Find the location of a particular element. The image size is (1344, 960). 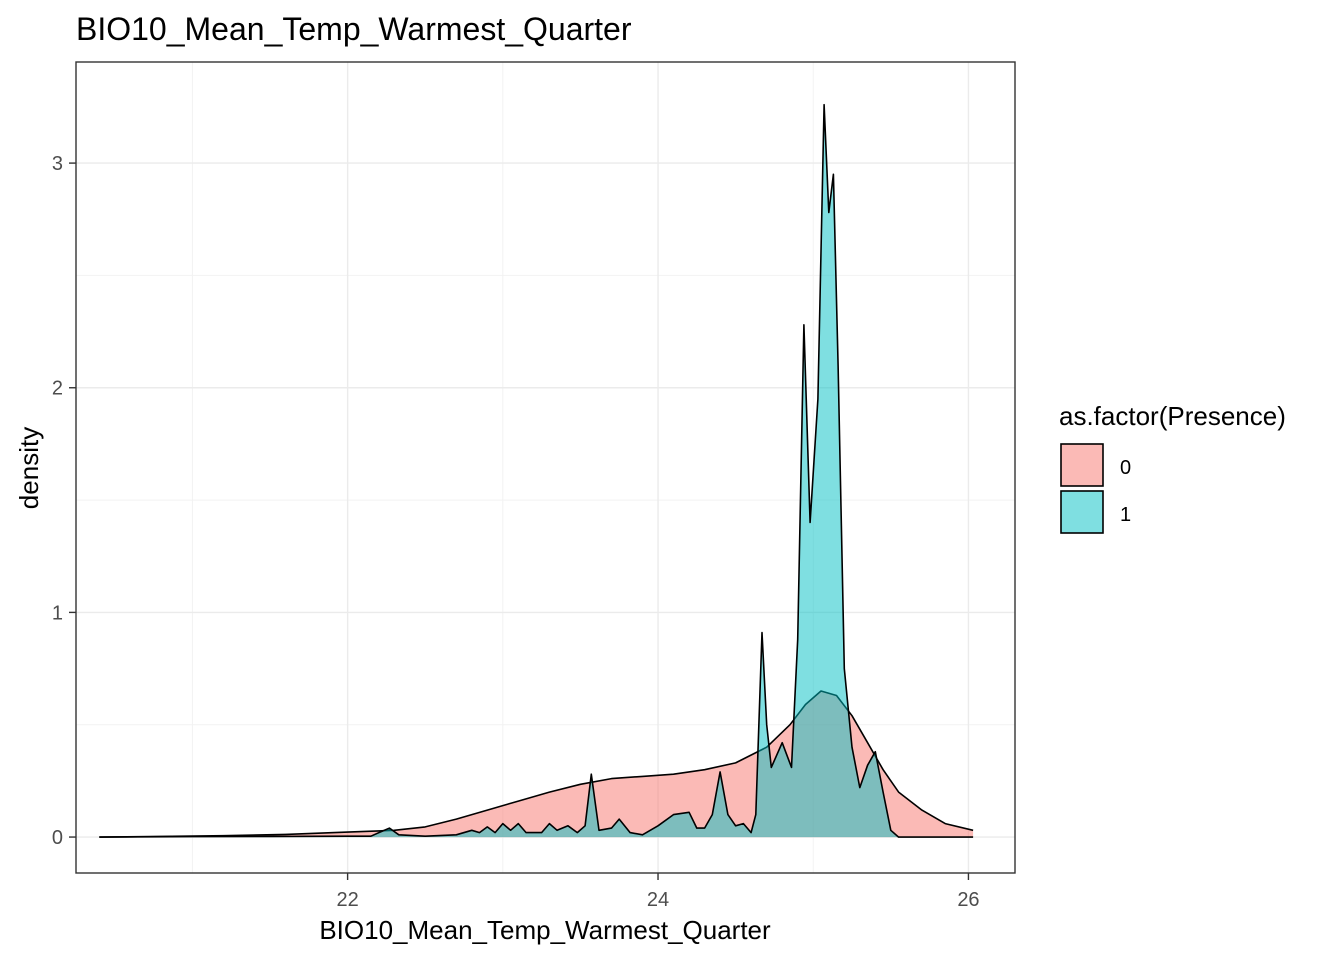

y-tick-label: 2 is located at coordinates (57, 389).